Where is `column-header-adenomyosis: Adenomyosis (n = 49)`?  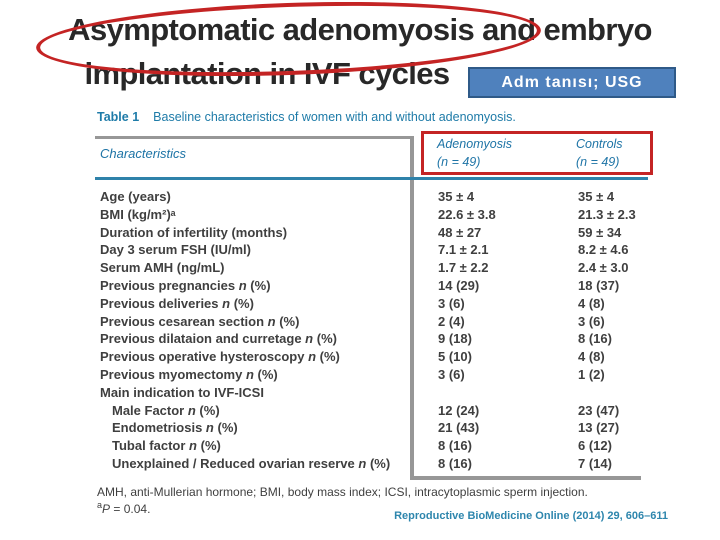 column-header-adenomyosis: Adenomyosis (n = 49) is located at coordinates (474, 153).